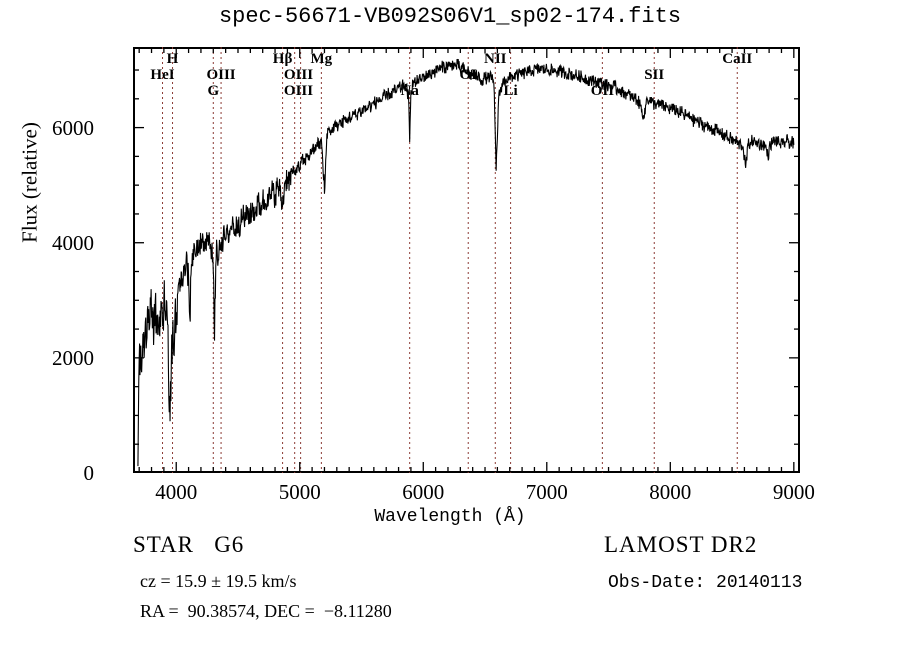  What do you see at coordinates (218, 581) in the screenshot?
I see `redshift-velocity: cz = 15.9 ± 19.5 km/s` at bounding box center [218, 581].